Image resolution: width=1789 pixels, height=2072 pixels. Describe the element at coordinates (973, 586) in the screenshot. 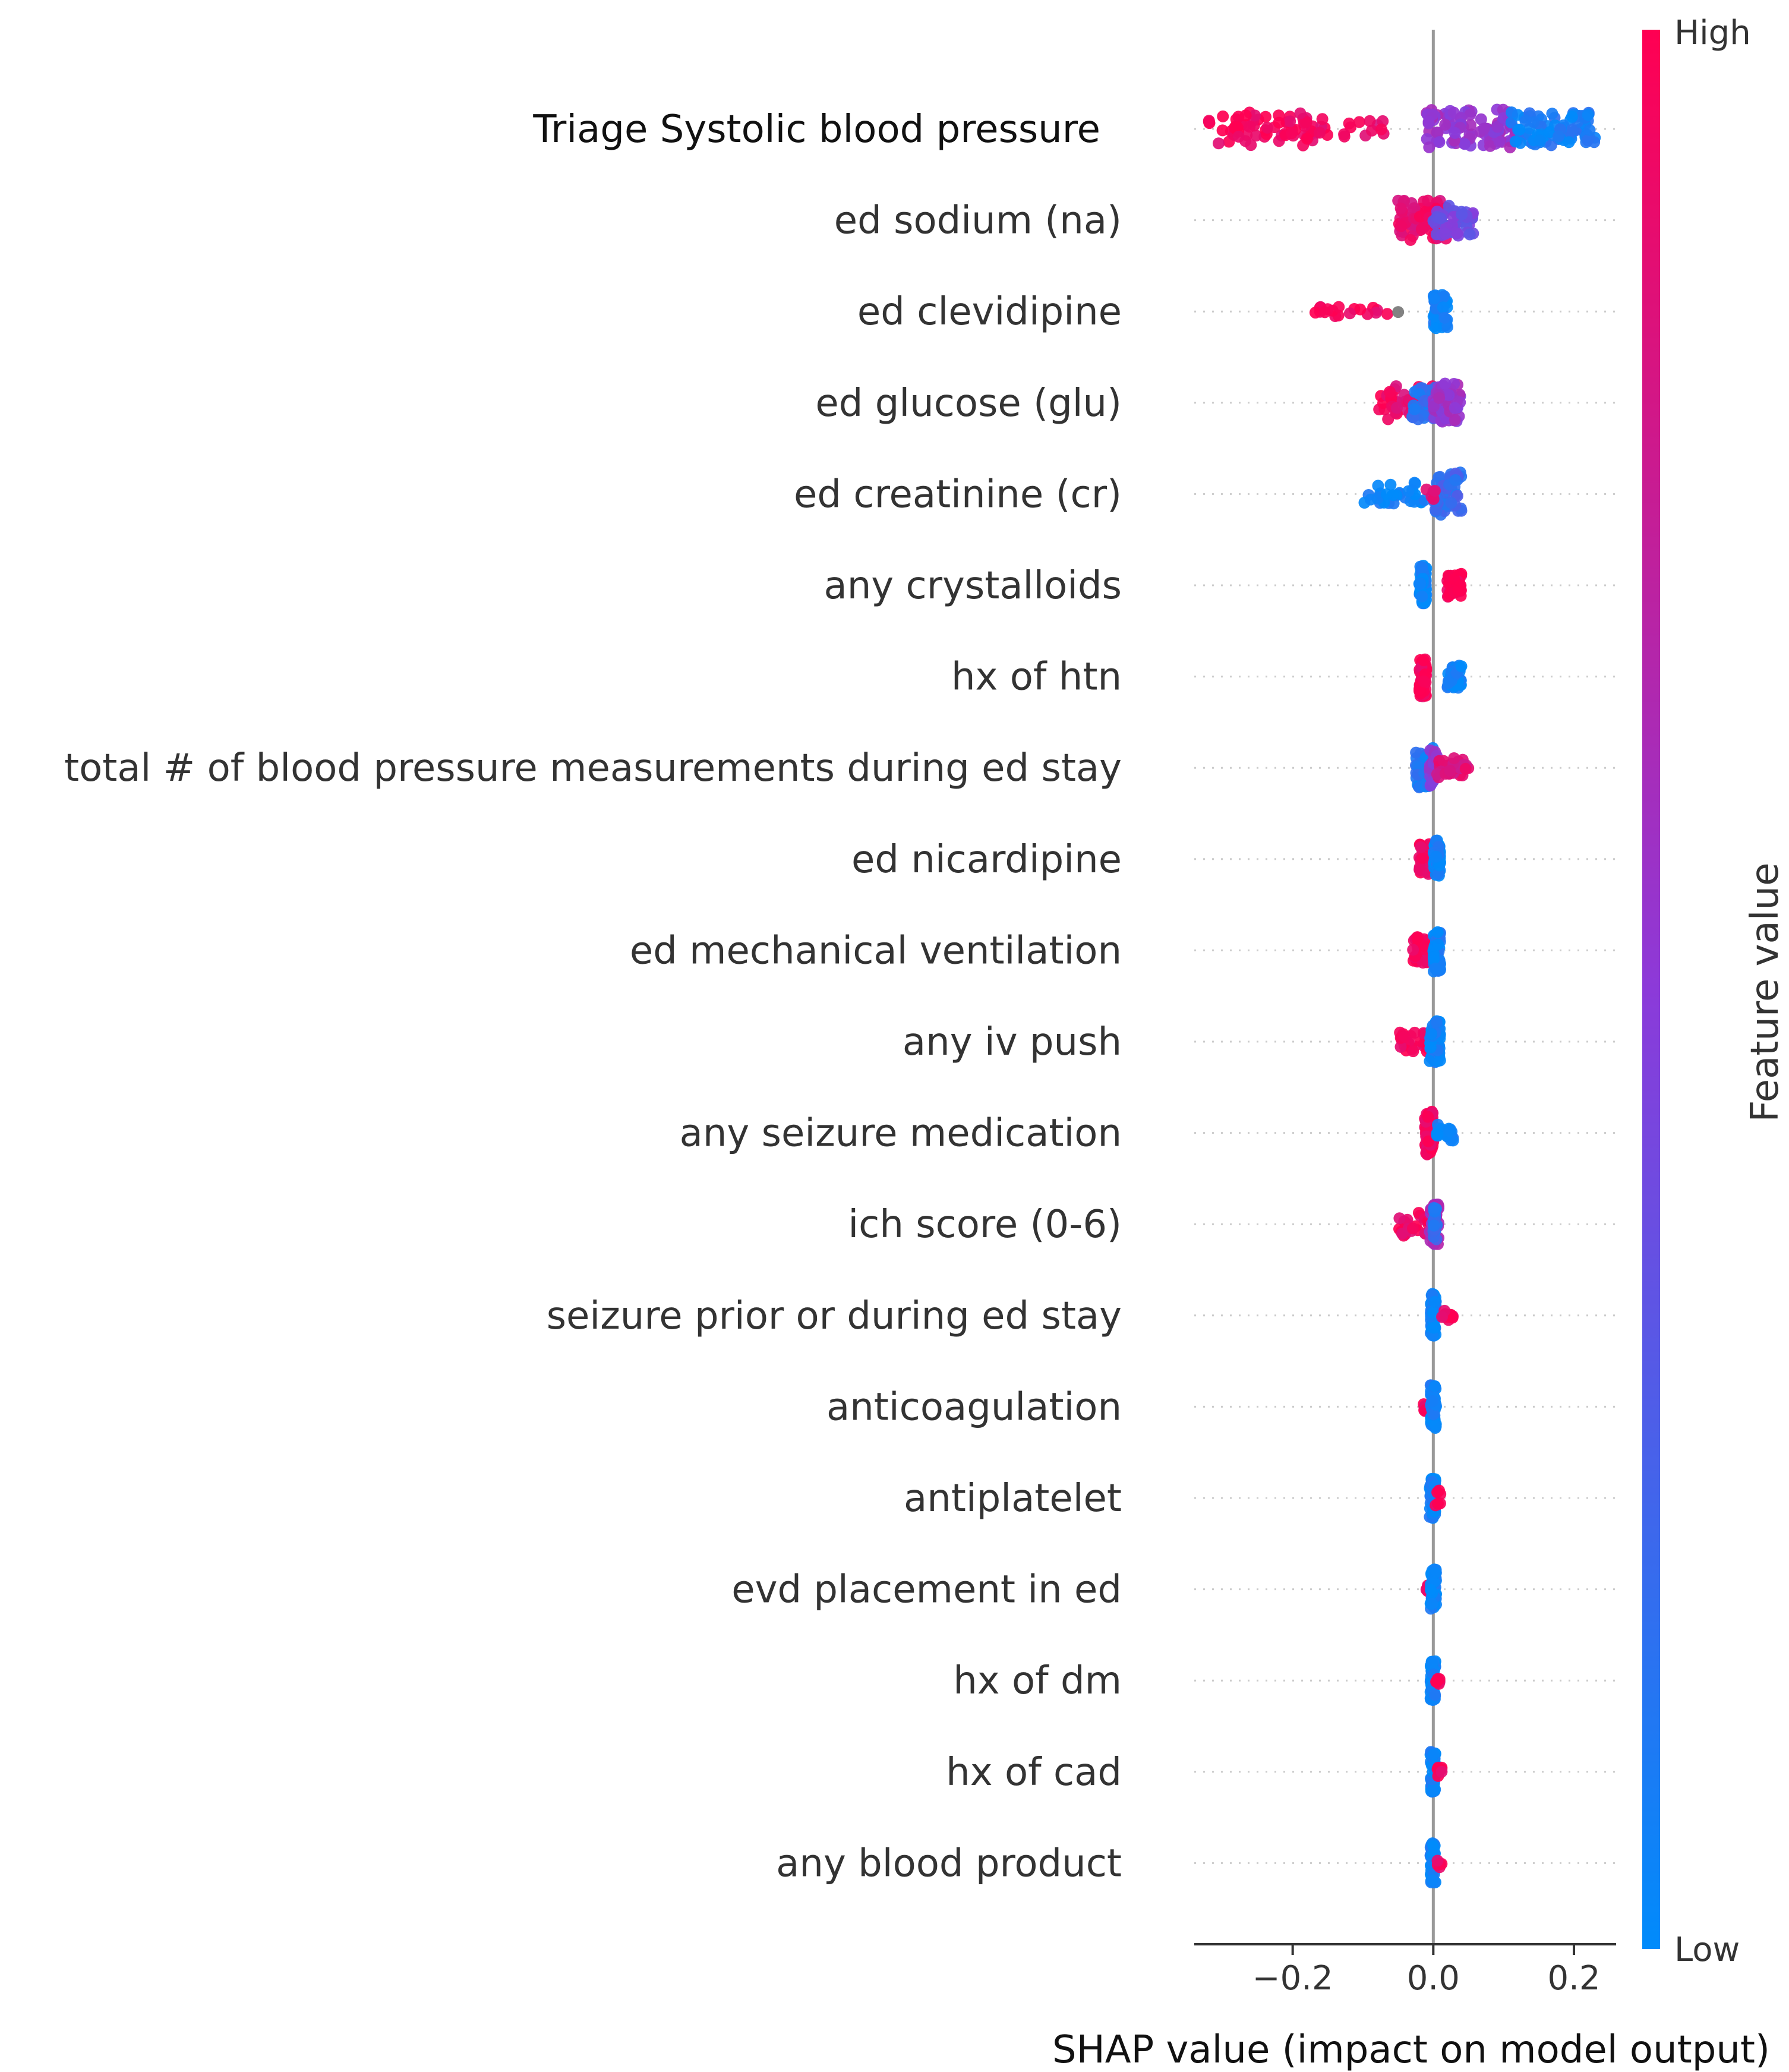

I see `feature-label: any crystalloids` at that location.